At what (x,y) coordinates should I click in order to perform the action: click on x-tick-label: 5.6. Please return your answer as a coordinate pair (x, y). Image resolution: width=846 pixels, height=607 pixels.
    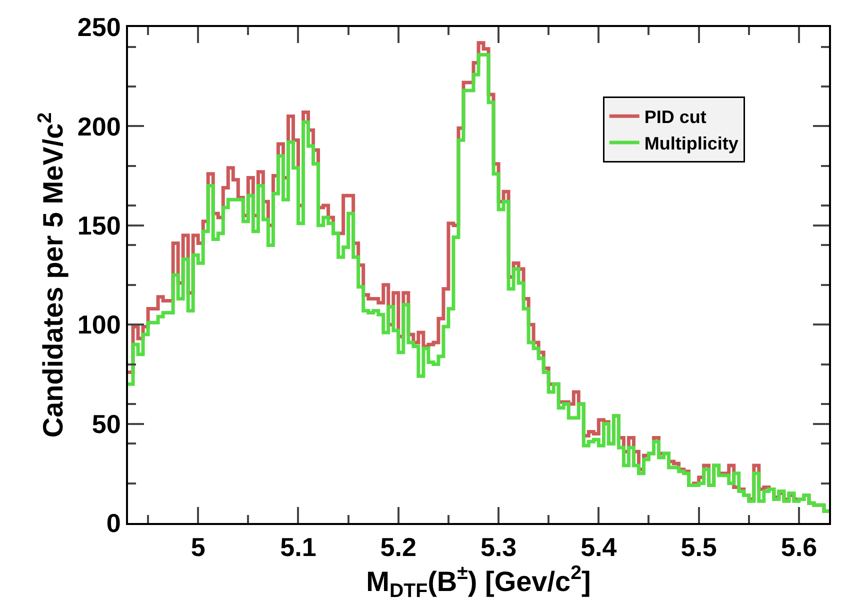
    Looking at the image, I should click on (799, 547).